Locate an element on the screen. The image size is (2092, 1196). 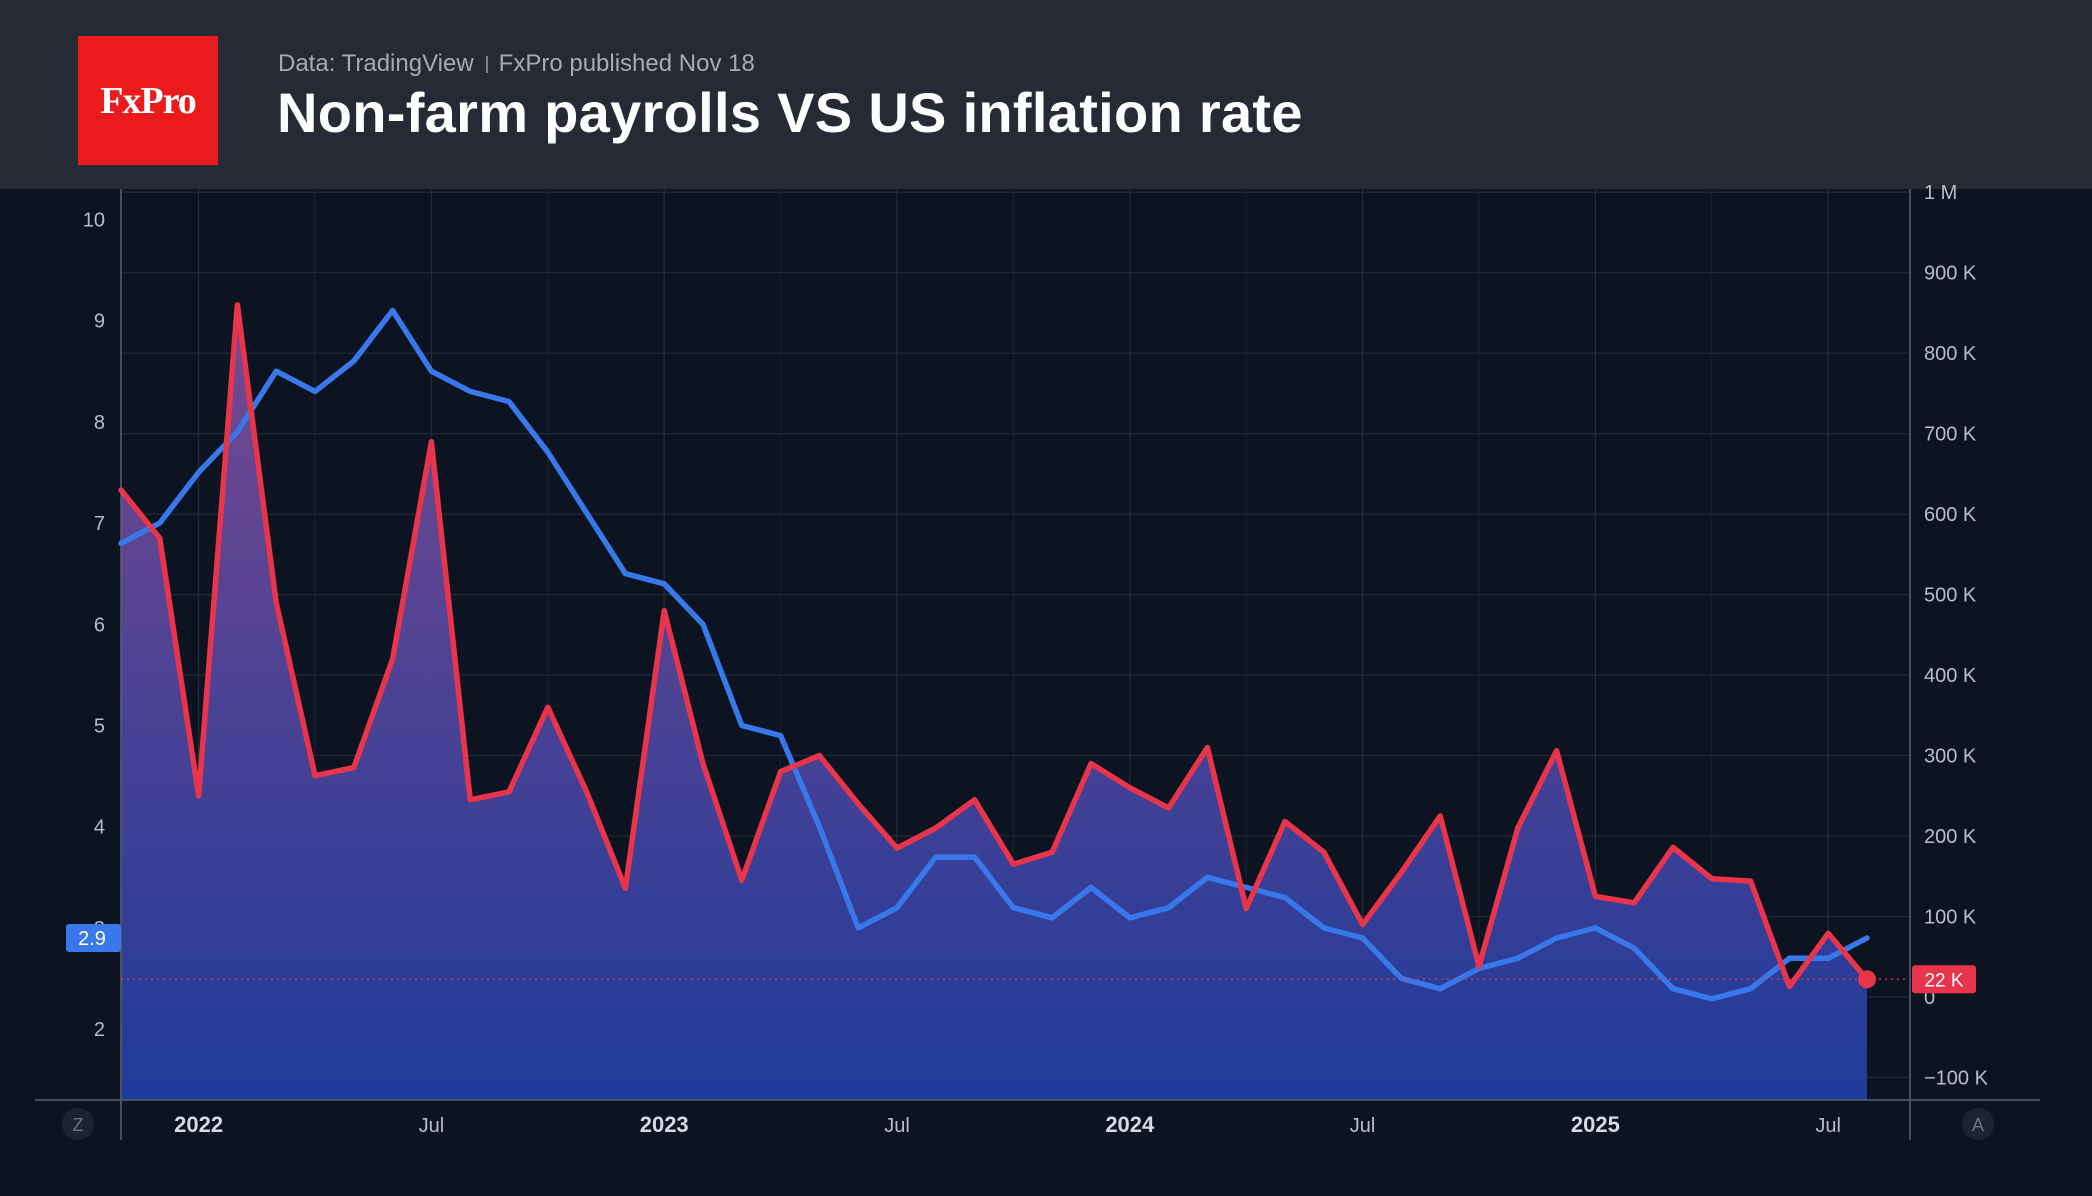
y-left-tick-label: 2 is located at coordinates (99, 1030).